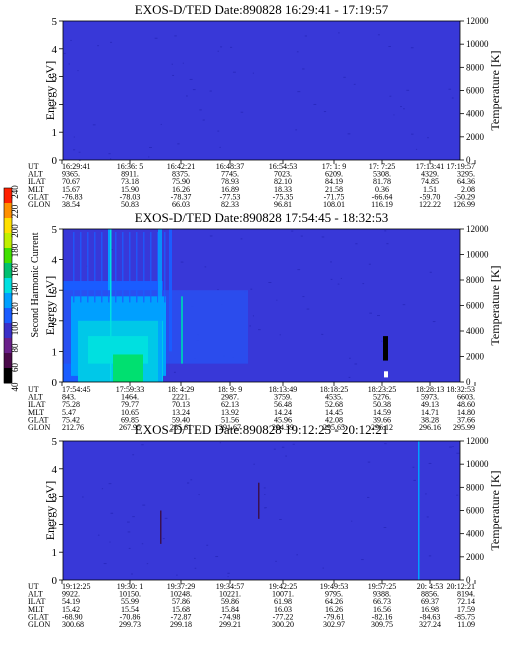 Image resolution: width=505 pixels, height=649 pixels. Describe the element at coordinates (477, 21) in the screenshot. I see `y2-tick-label: 12000` at that location.